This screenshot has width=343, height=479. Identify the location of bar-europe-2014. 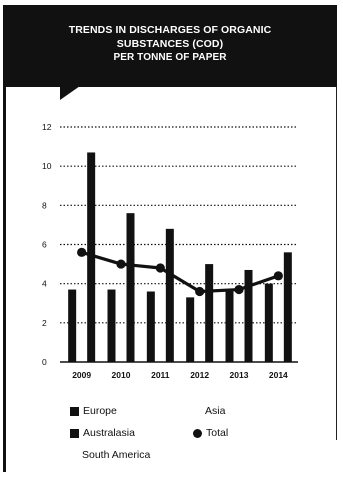
(268, 322).